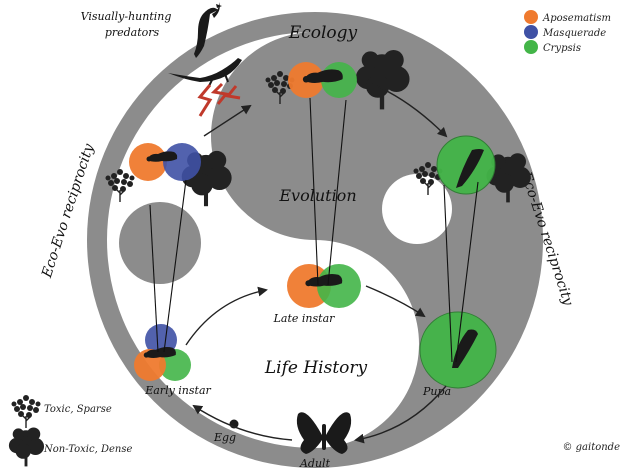 This screenshot has width=630, height=473. What do you see at coordinates (395, 301) in the screenshot?
I see `arrow-late-to-pupa` at bounding box center [395, 301].